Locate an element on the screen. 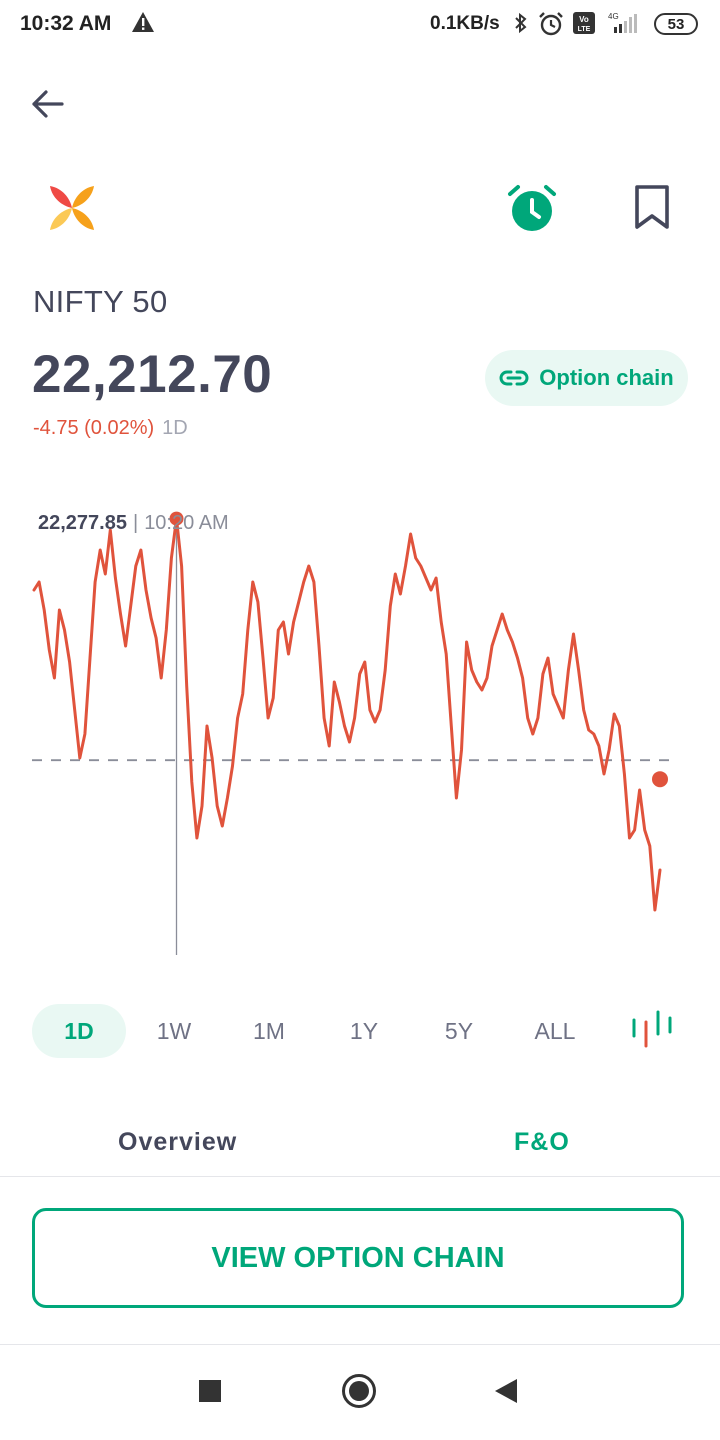 The width and height of the screenshot is (720, 1440). home-circle-icon is located at coordinates (359, 1391).